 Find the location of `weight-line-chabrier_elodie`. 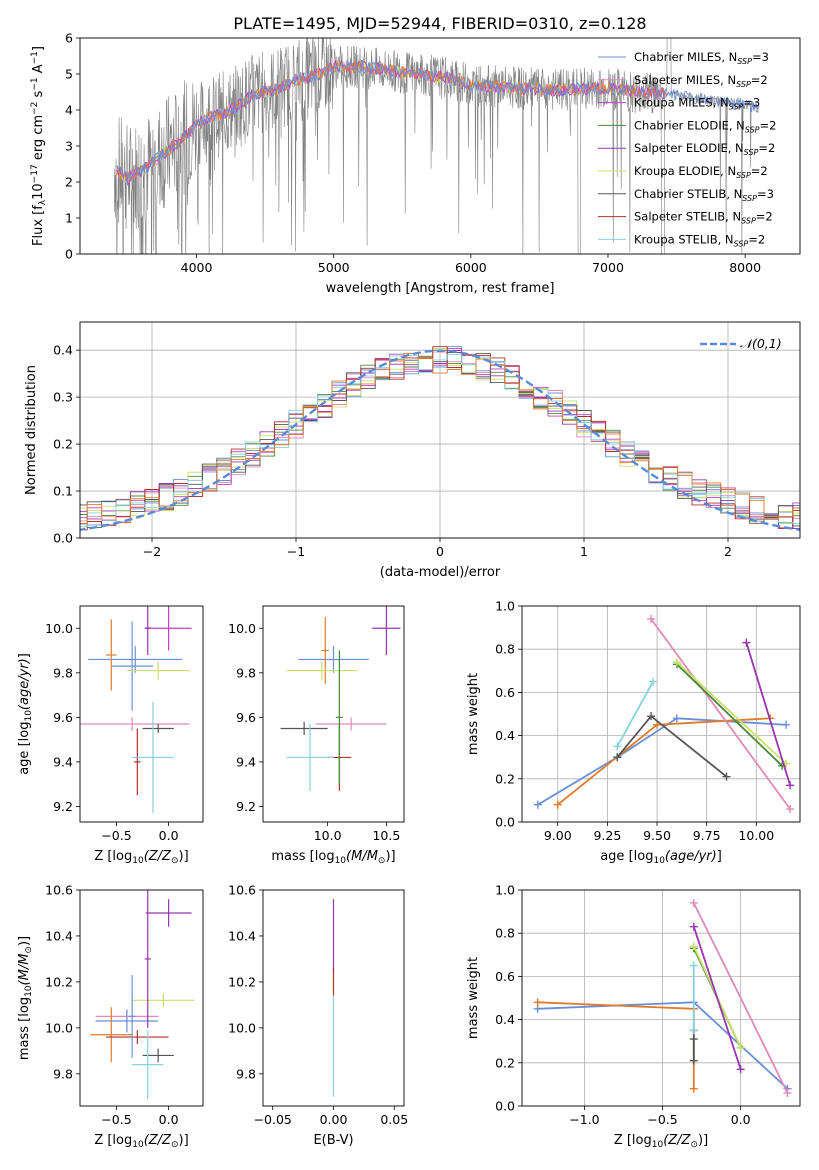

weight-line-chabrier_elodie is located at coordinates (729, 715).